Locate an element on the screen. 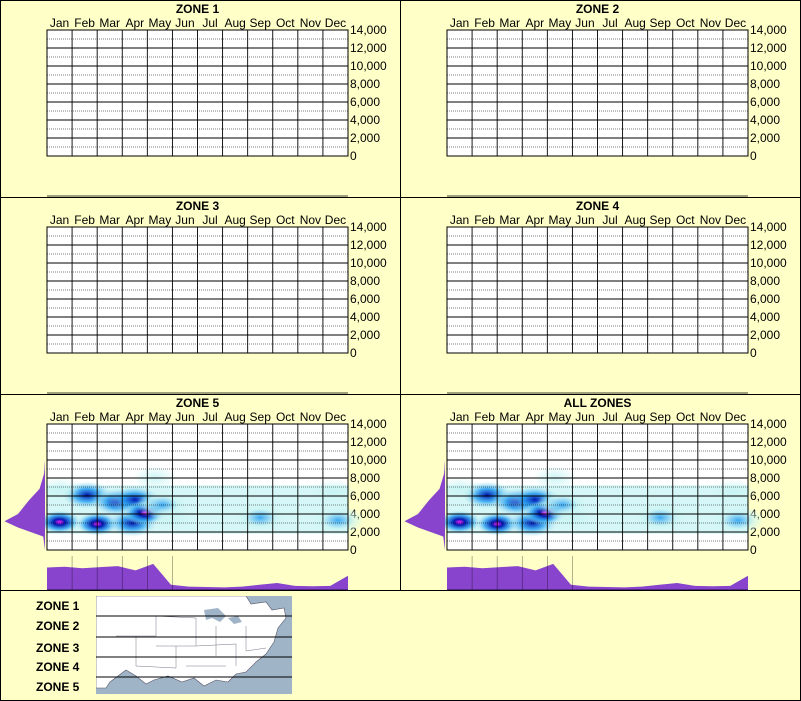 This screenshot has width=801, height=701. y-tick-label: 2,000 is located at coordinates (365, 335).